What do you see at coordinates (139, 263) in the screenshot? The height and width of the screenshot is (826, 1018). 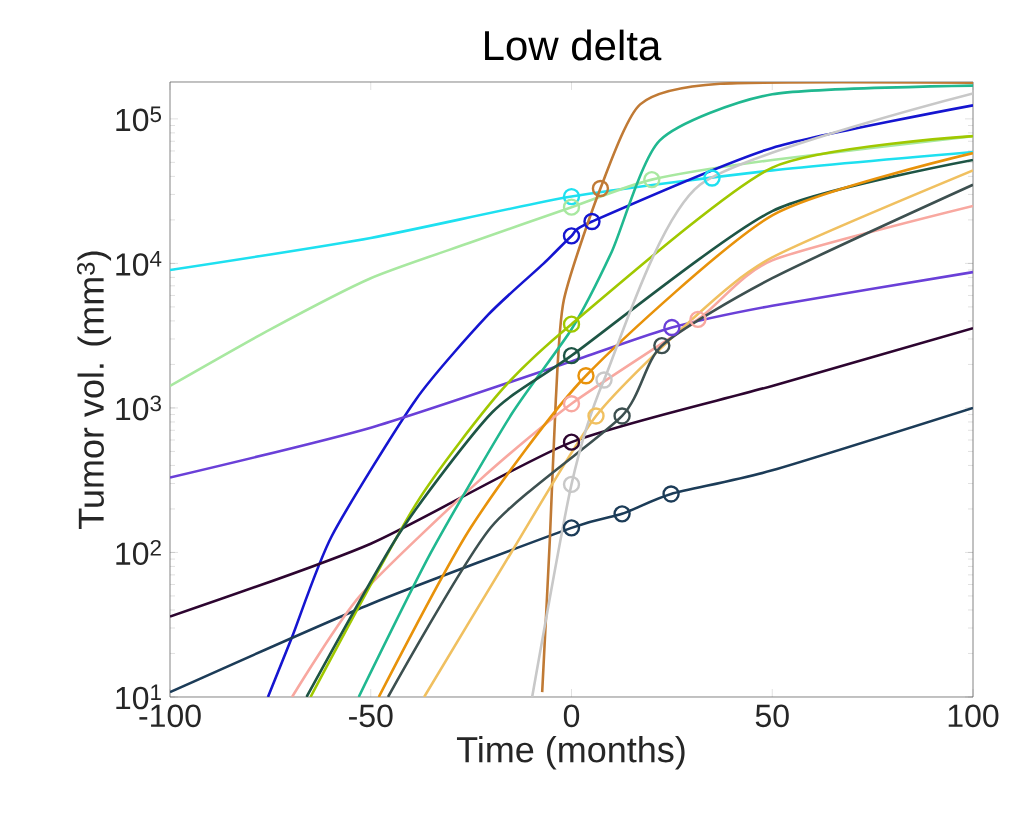 I see `y-tick-label: 10$^{4}$` at bounding box center [139, 263].